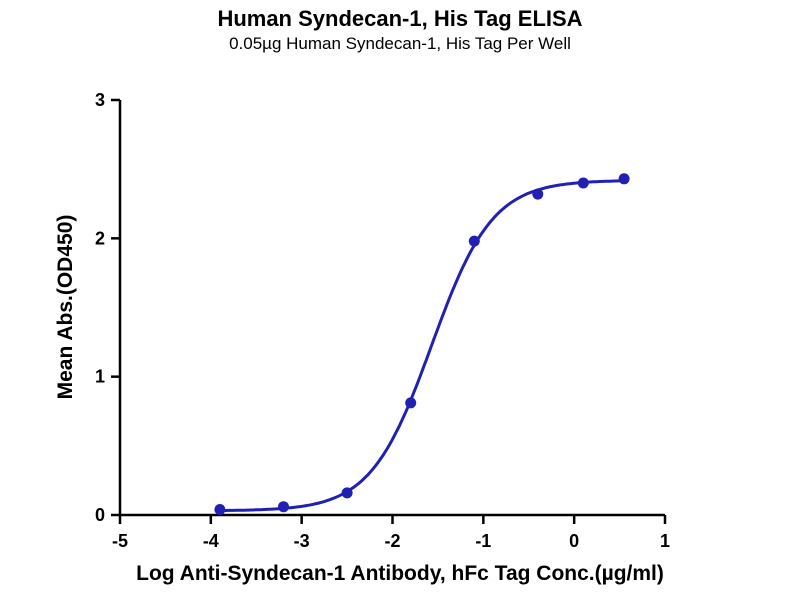 Image resolution: width=800 pixels, height=600 pixels. What do you see at coordinates (392, 541) in the screenshot?
I see `x-tick-label: -2` at bounding box center [392, 541].